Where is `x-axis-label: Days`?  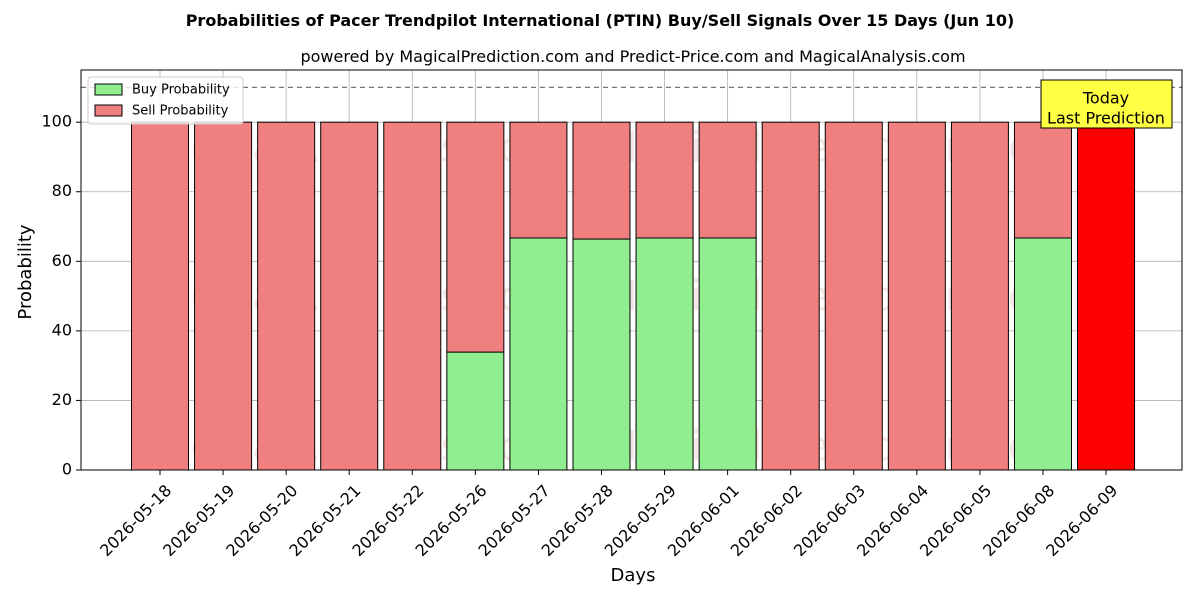
x-axis-label: Days is located at coordinates (633, 575).